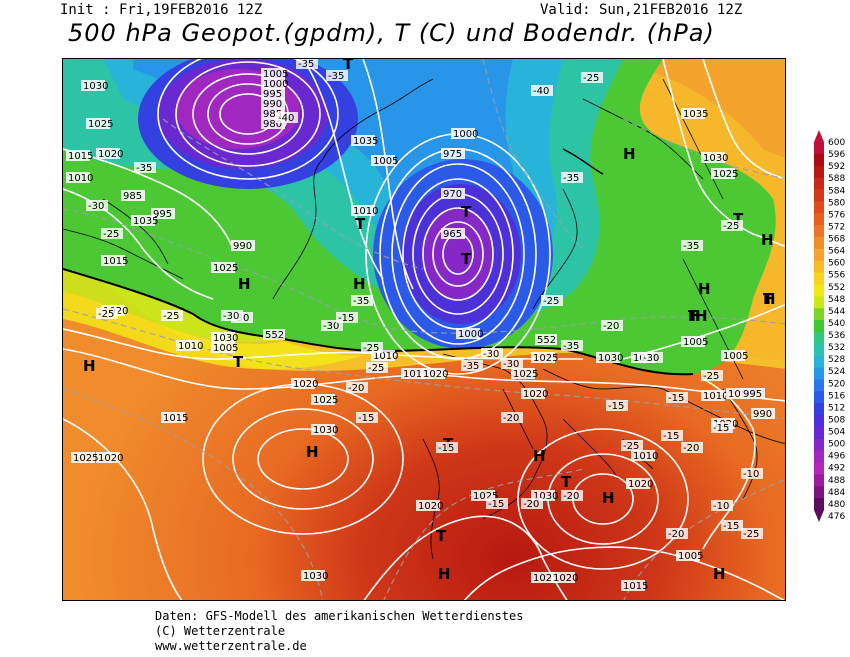 This screenshot has width=850, height=657. I want to click on colorbar-arrow-top, so click(819, 136).